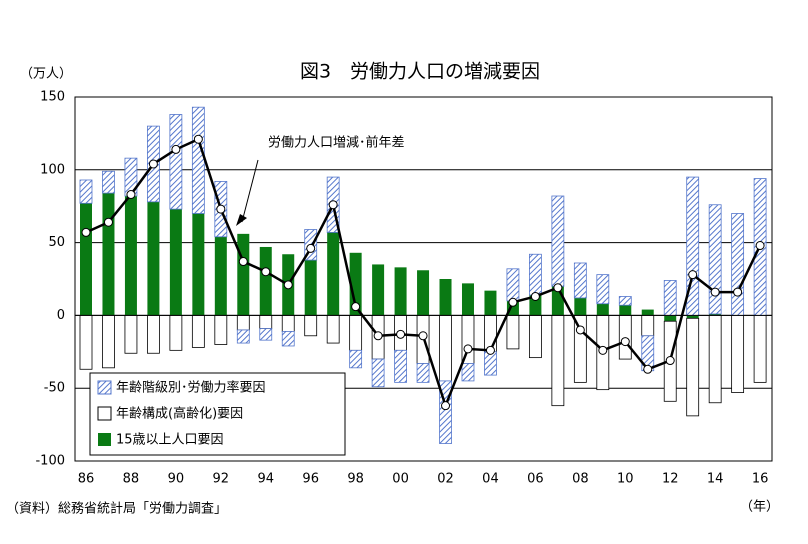  I want to click on x-tick-label: 88, so click(131, 479).